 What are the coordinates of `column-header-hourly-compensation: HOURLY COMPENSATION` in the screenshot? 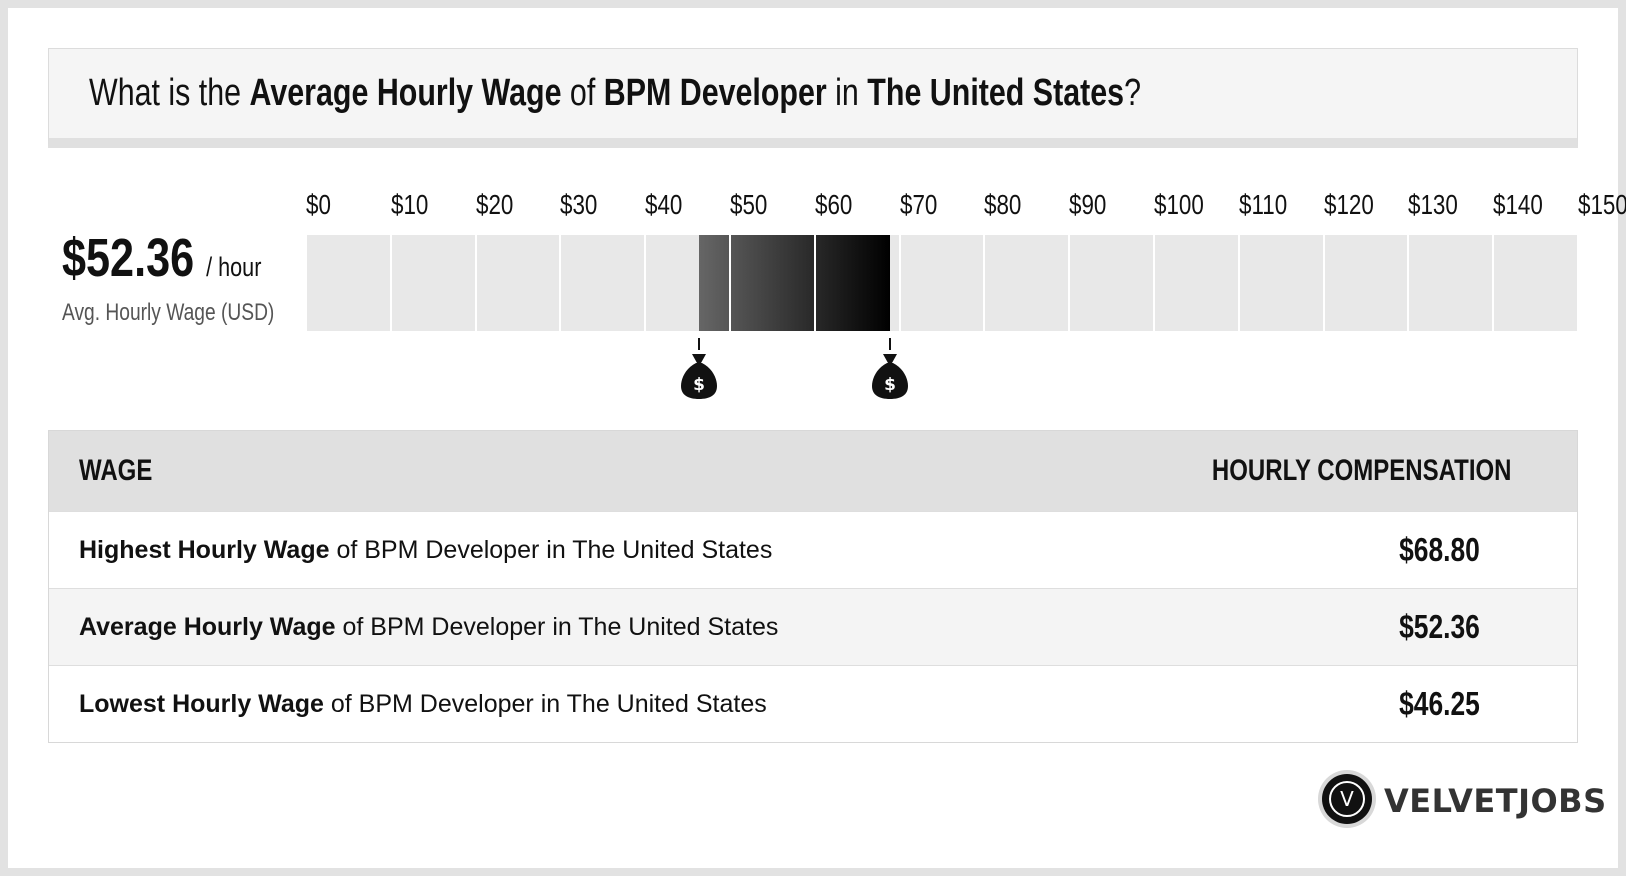 It's located at (1361, 470).